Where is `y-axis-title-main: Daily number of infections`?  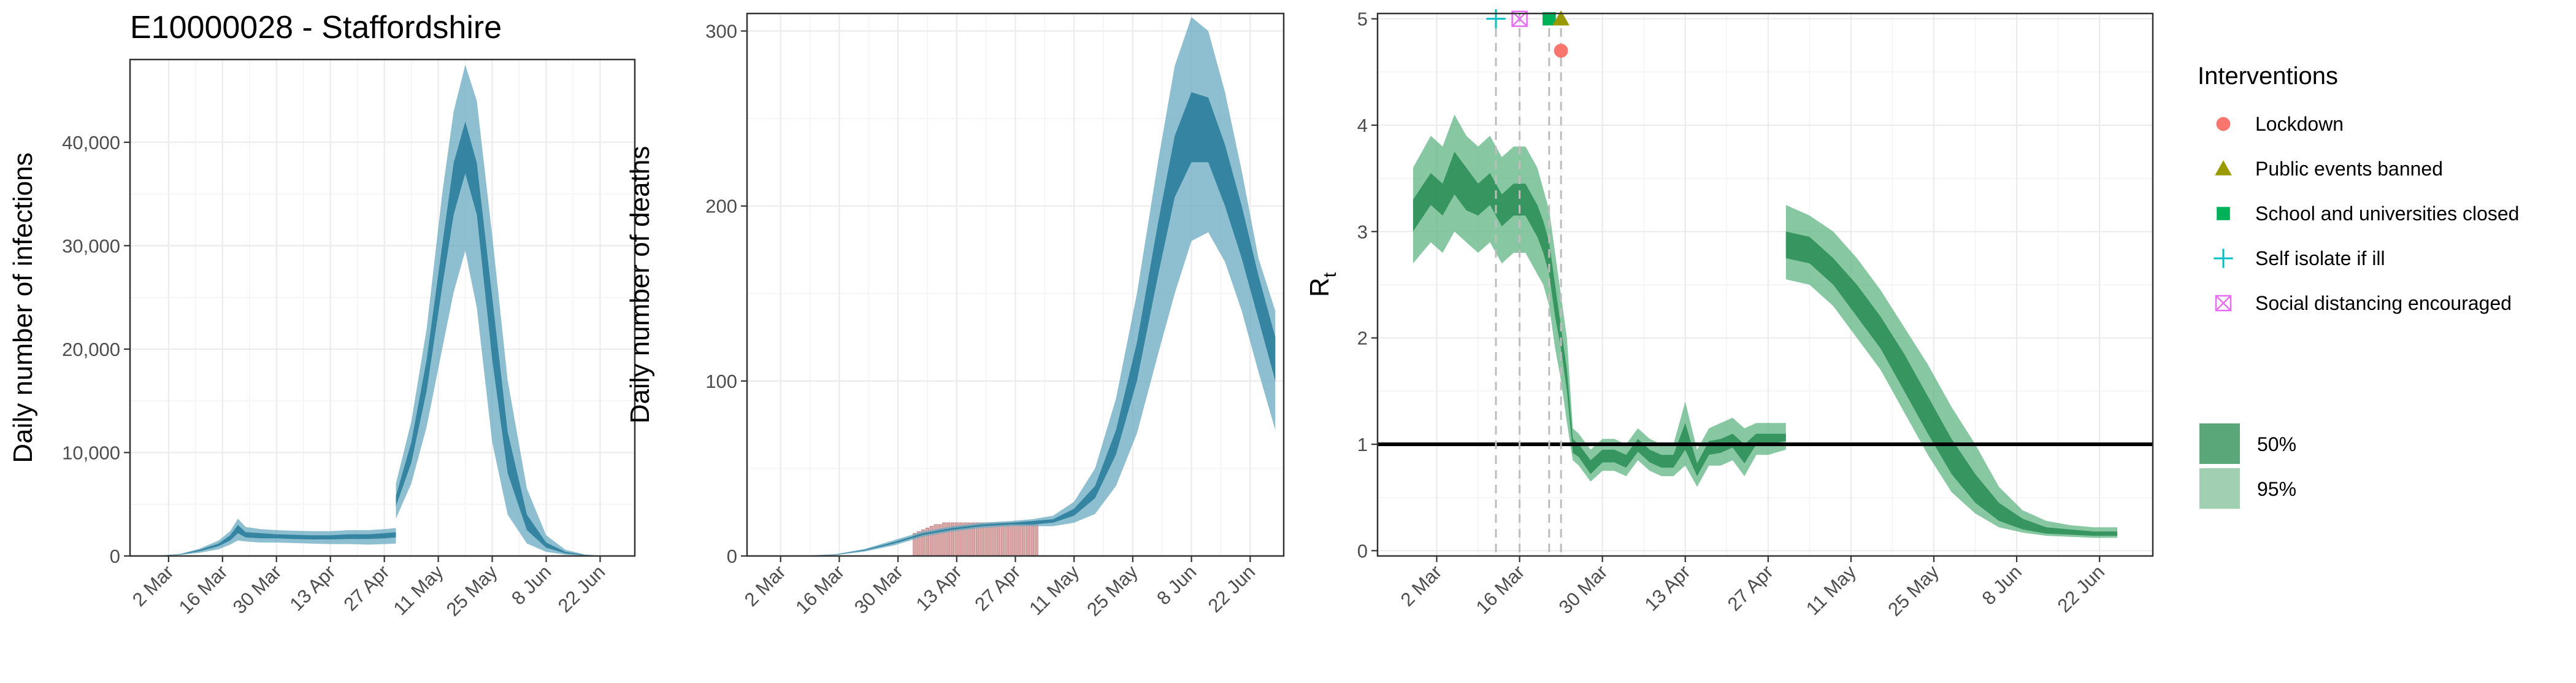
y-axis-title-main: Daily number of infections is located at coordinates (23, 307).